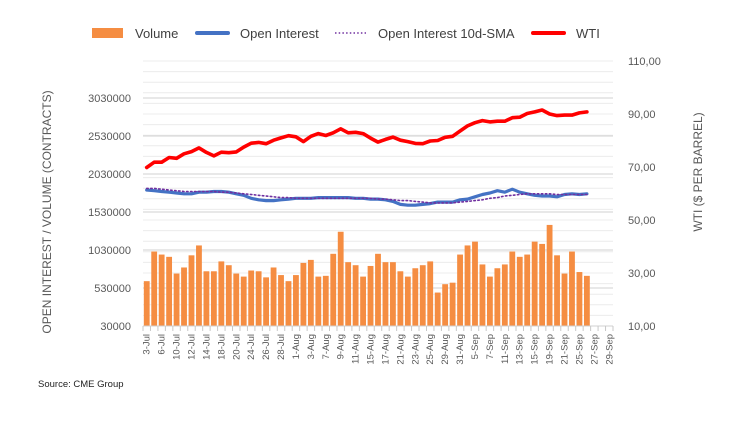 Image resolution: width=733 pixels, height=432 pixels. Describe the element at coordinates (642, 168) in the screenshot. I see `right-tick-label: 70,00` at that location.